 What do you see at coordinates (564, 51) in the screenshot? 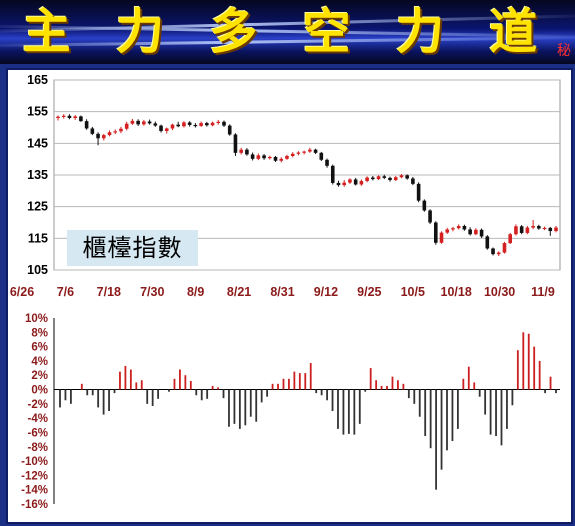
I see `secret-mark: 秘` at bounding box center [564, 51].